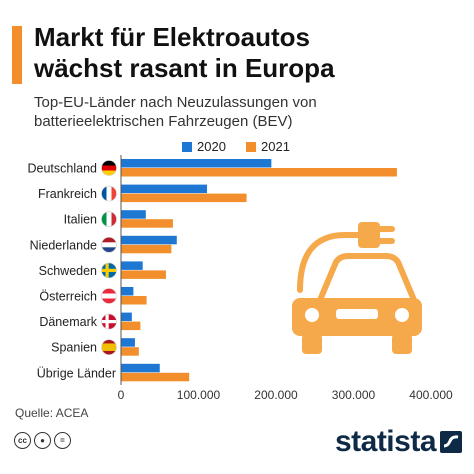  I want to click on flag-nl-icon, so click(109, 245).